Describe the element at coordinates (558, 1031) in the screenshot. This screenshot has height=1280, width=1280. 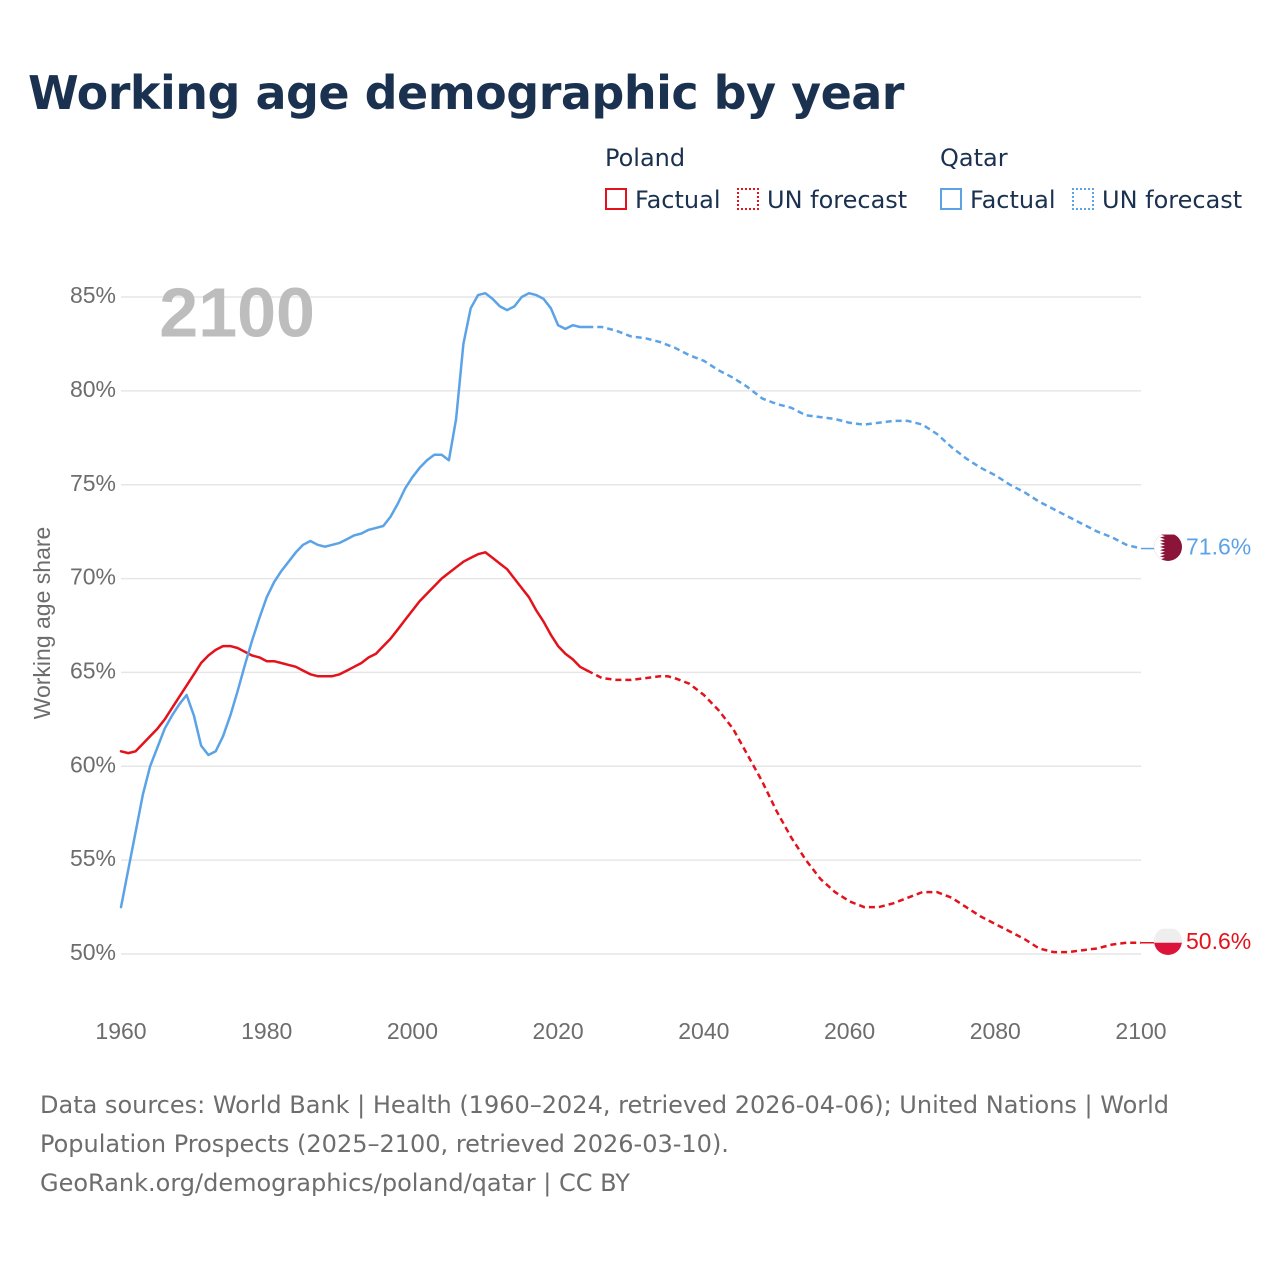
I see `x-tick-label: 2020` at that location.